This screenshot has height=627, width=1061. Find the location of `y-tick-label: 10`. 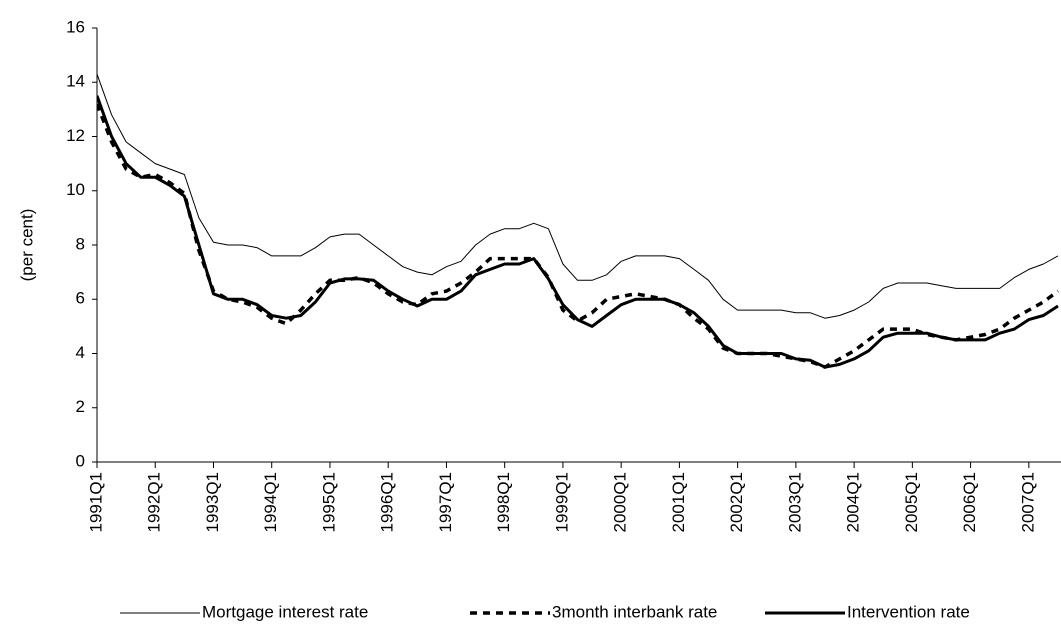

y-tick-label: 10 is located at coordinates (75, 189).